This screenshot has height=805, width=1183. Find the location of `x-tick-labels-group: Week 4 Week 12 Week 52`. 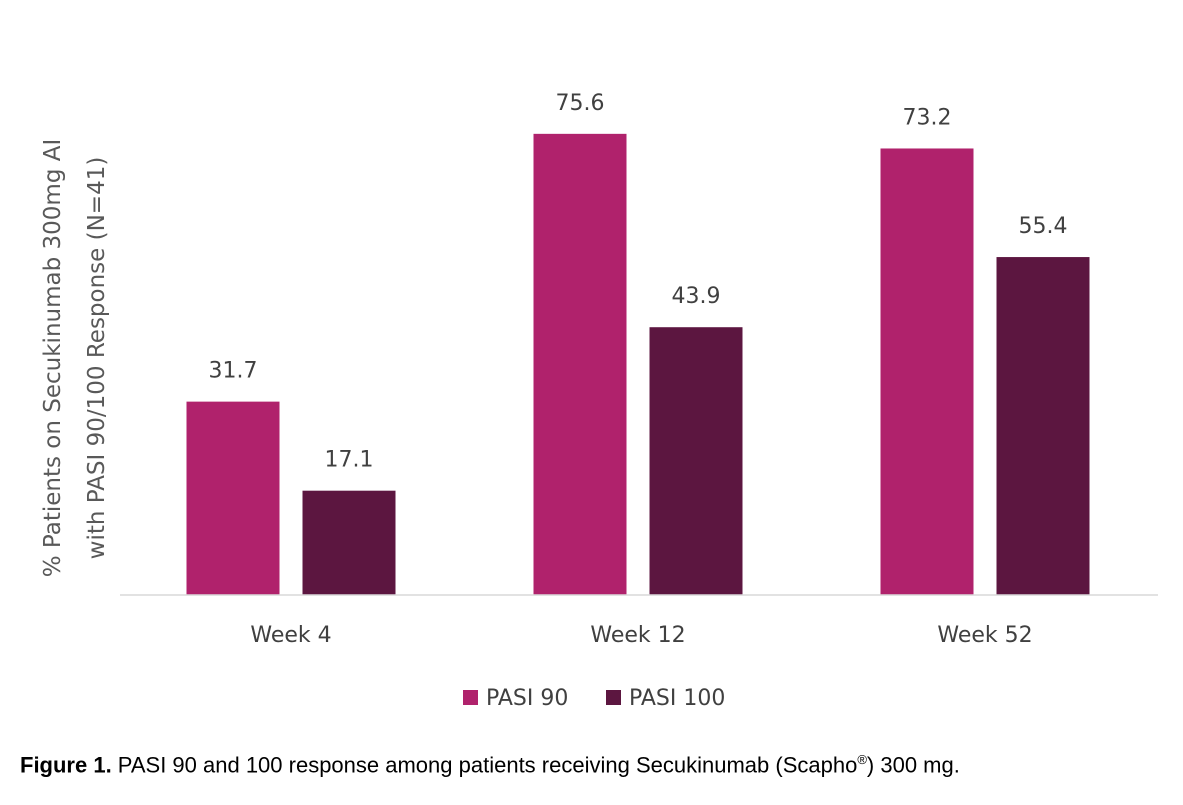

x-tick-labels-group: Week 4 Week 12 Week 52 is located at coordinates (641, 635).